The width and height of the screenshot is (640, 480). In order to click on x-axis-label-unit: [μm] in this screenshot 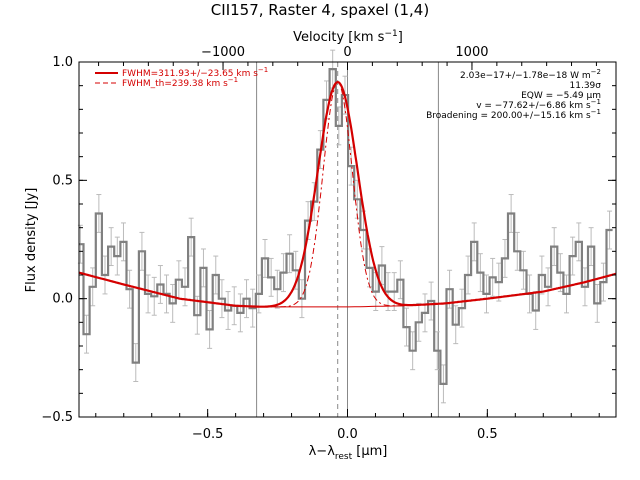, I will do `click(369, 451)`.